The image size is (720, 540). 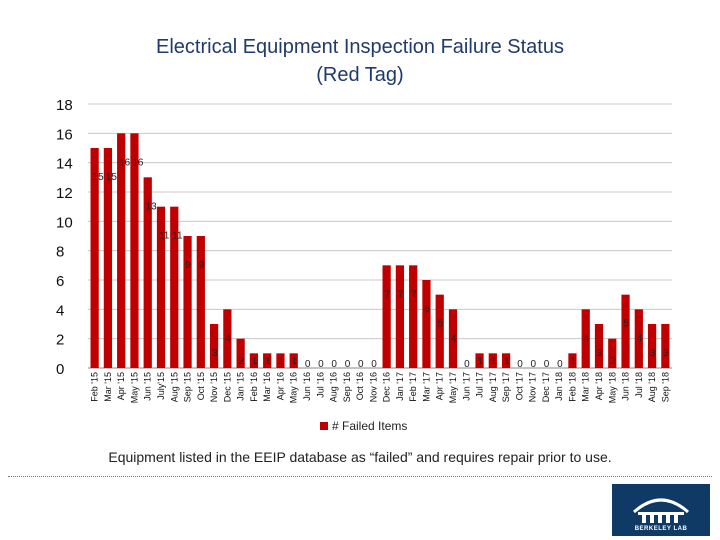 What do you see at coordinates (108, 387) in the screenshot?
I see `x-tick-label: Mar '15` at bounding box center [108, 387].